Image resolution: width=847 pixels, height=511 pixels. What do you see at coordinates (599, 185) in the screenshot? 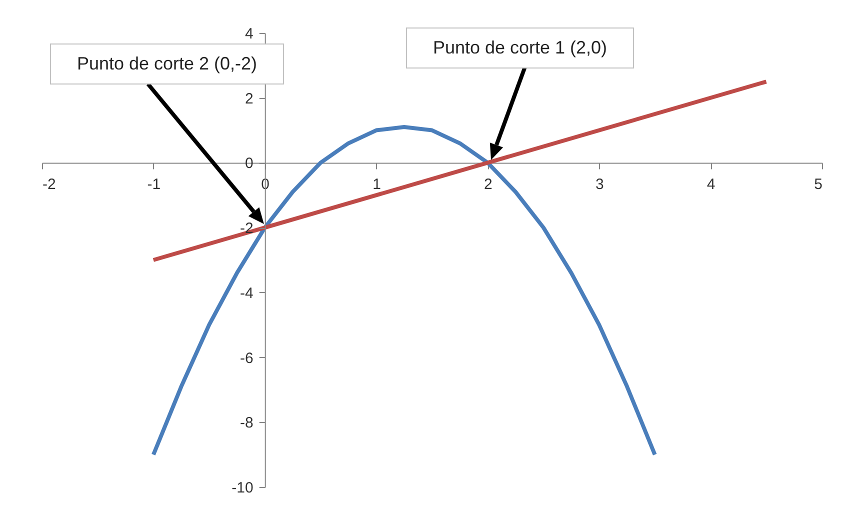
I see `x-tick-label: 3` at bounding box center [599, 185].